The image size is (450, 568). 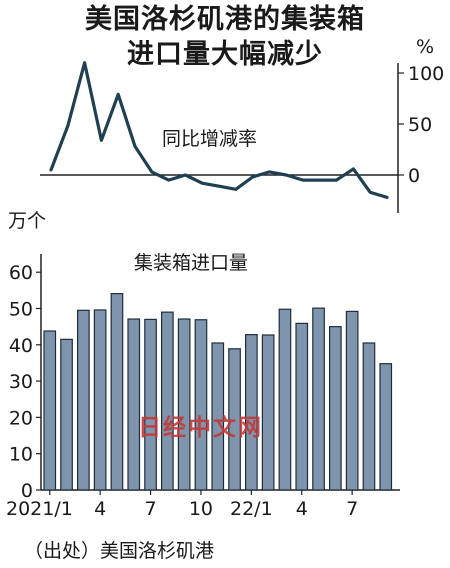 I want to click on watermark: 日经中文网, so click(x=200, y=428).